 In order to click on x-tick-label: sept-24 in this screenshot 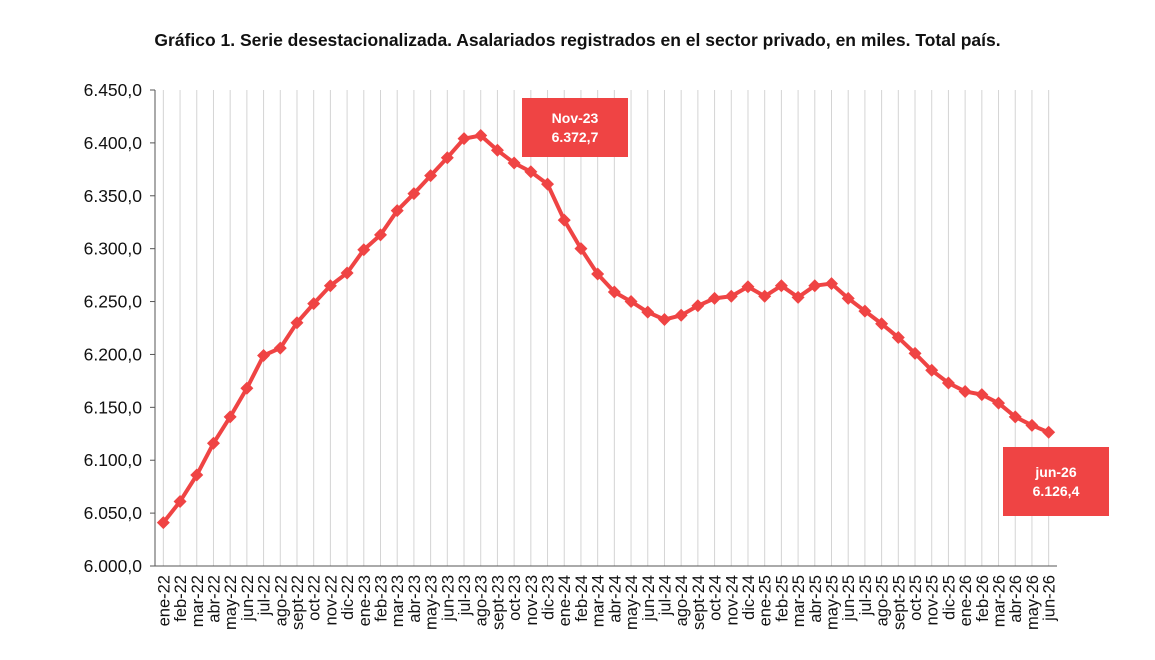, I will do `click(699, 602)`.